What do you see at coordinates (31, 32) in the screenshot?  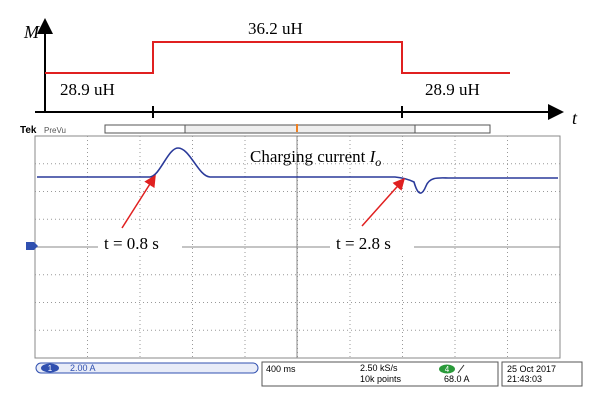 I see `y-label: M` at bounding box center [31, 32].